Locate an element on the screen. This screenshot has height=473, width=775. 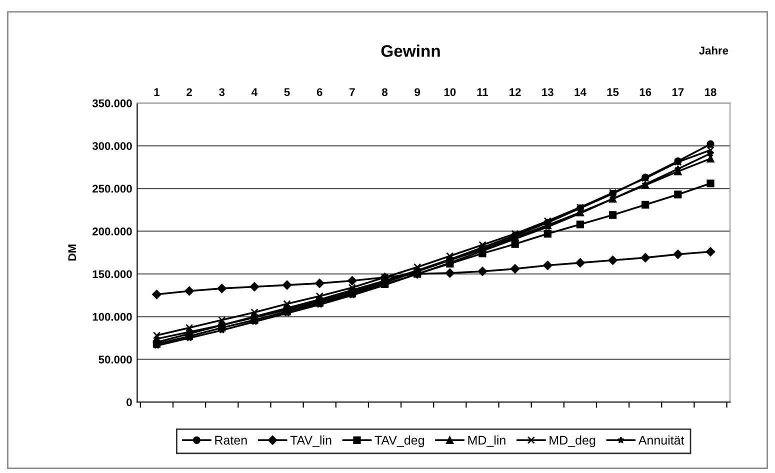
x-tick-label: 15 is located at coordinates (613, 92).